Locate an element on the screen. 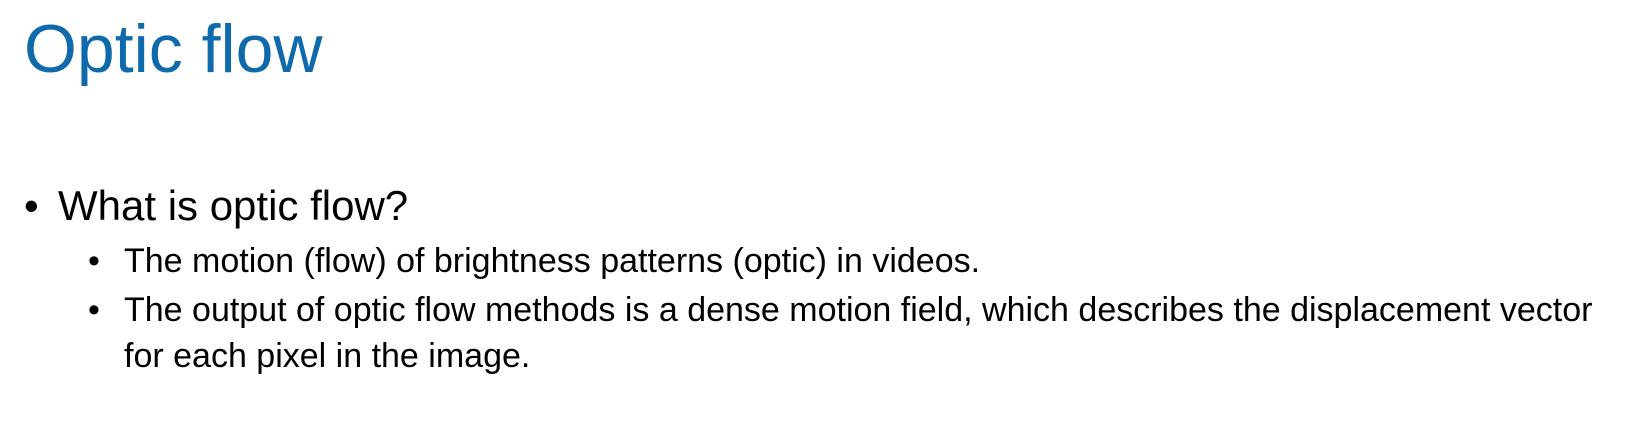  slide-title: Optic flow is located at coordinates (173, 49).